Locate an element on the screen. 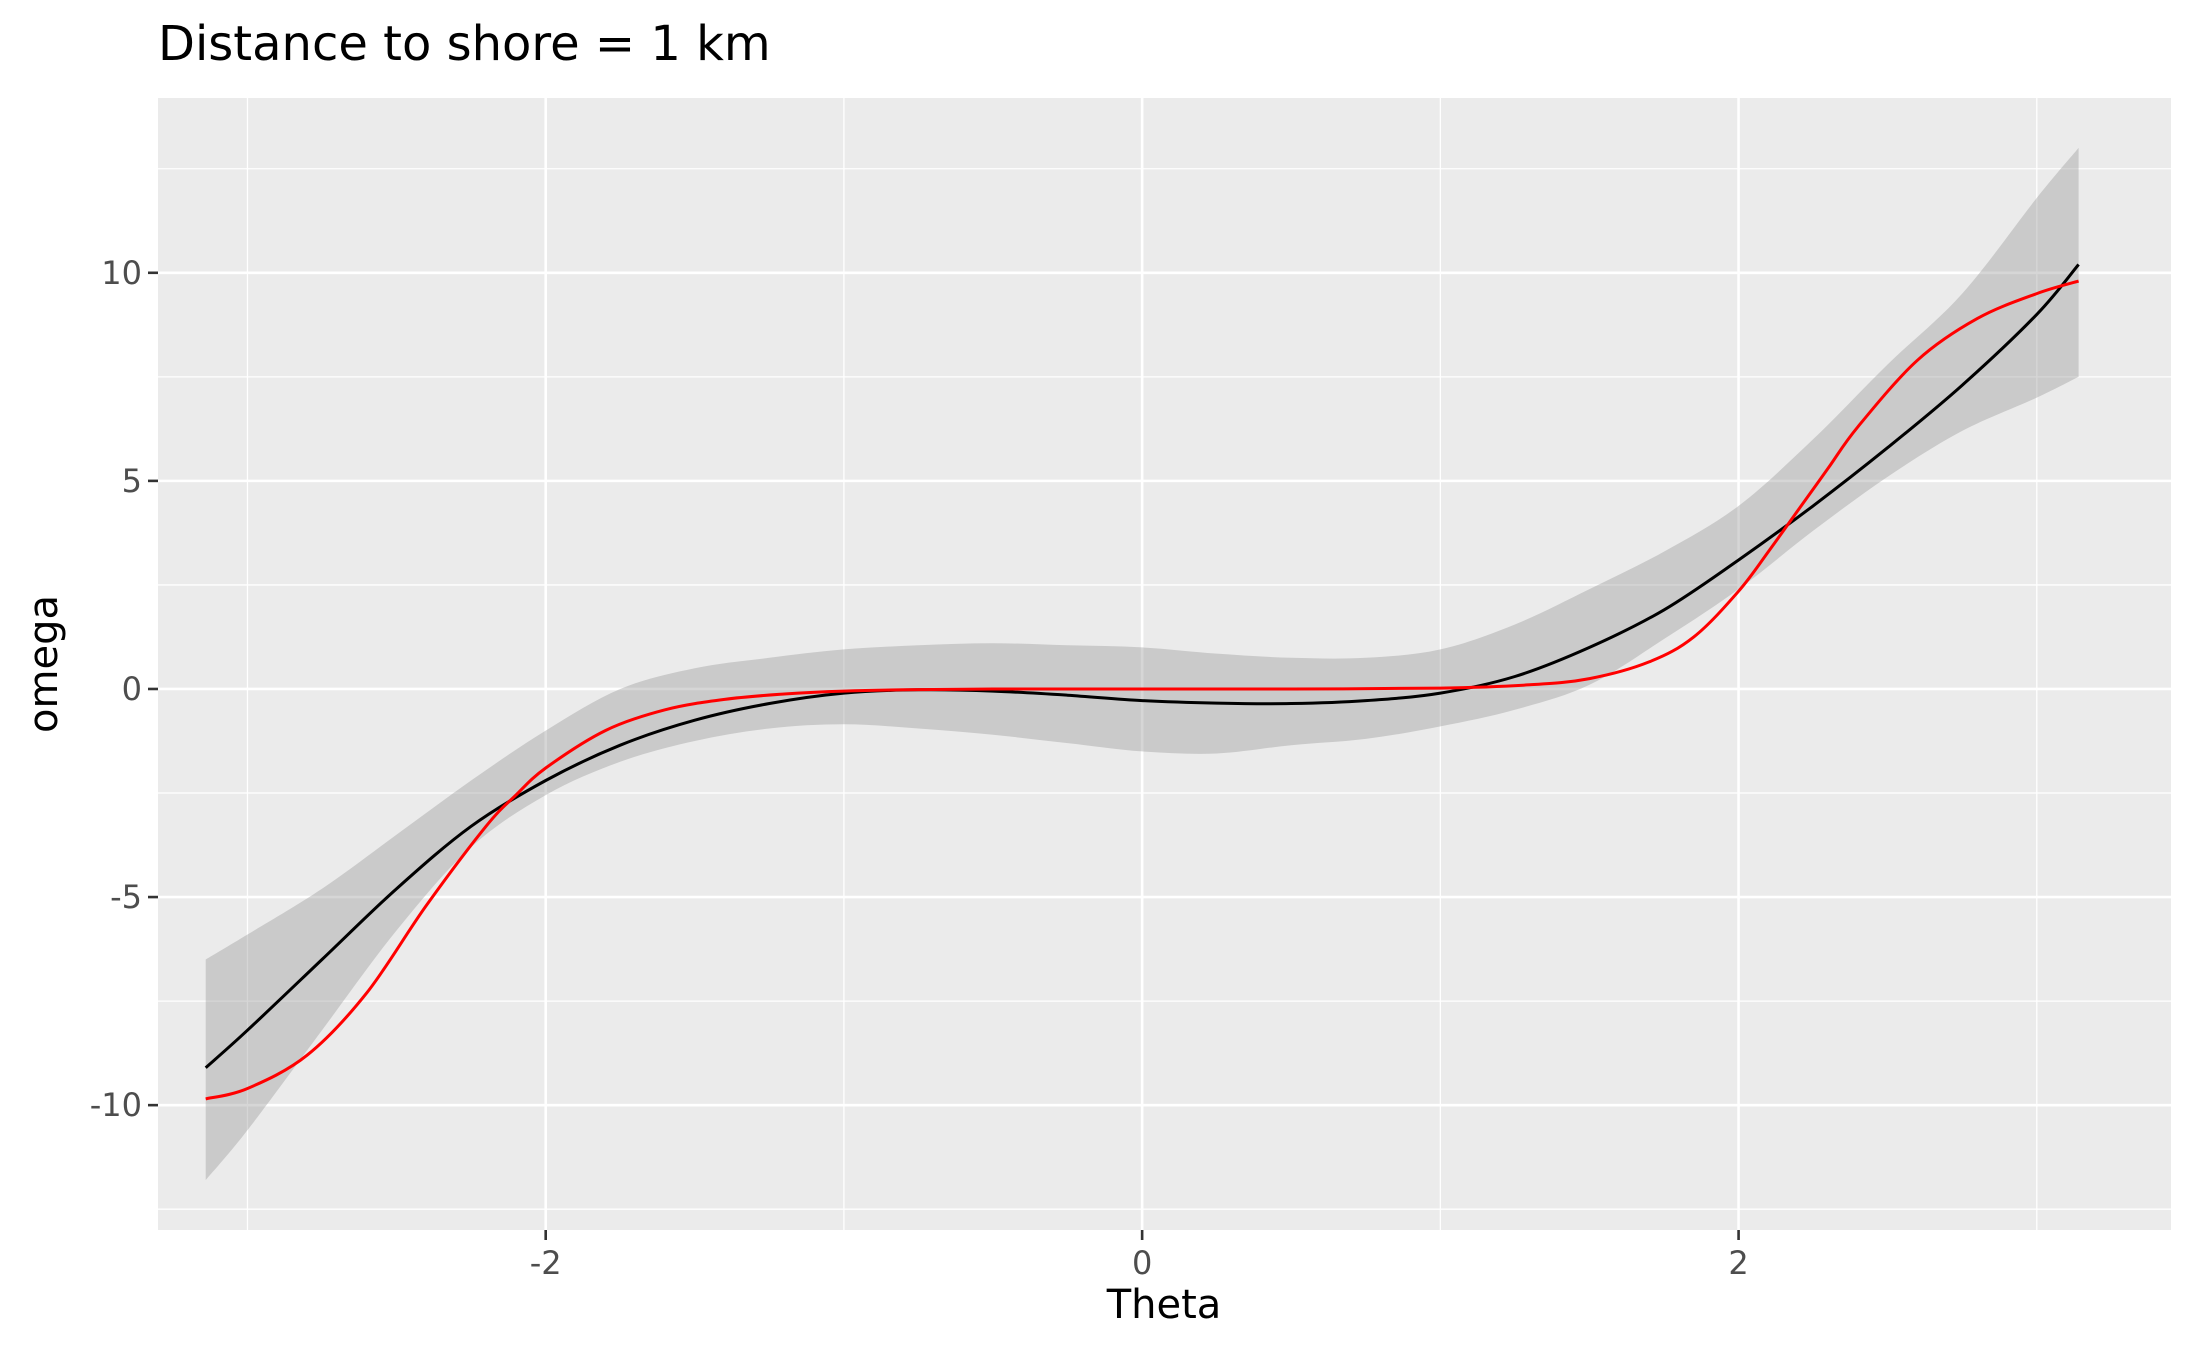 The height and width of the screenshot is (1357, 2200). chart-title: Distance to shore = 1 km is located at coordinates (464, 44).